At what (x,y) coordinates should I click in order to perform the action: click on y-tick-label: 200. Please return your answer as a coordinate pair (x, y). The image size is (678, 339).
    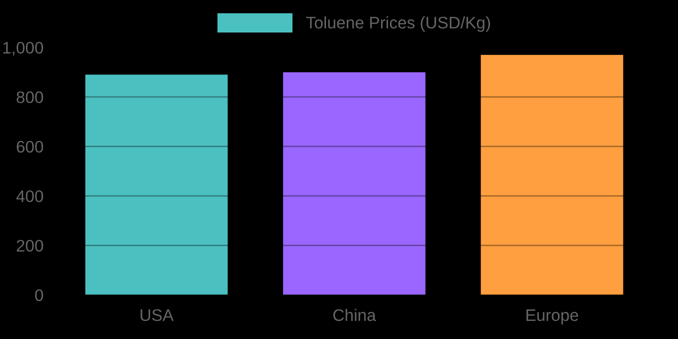
    Looking at the image, I should click on (30, 246).